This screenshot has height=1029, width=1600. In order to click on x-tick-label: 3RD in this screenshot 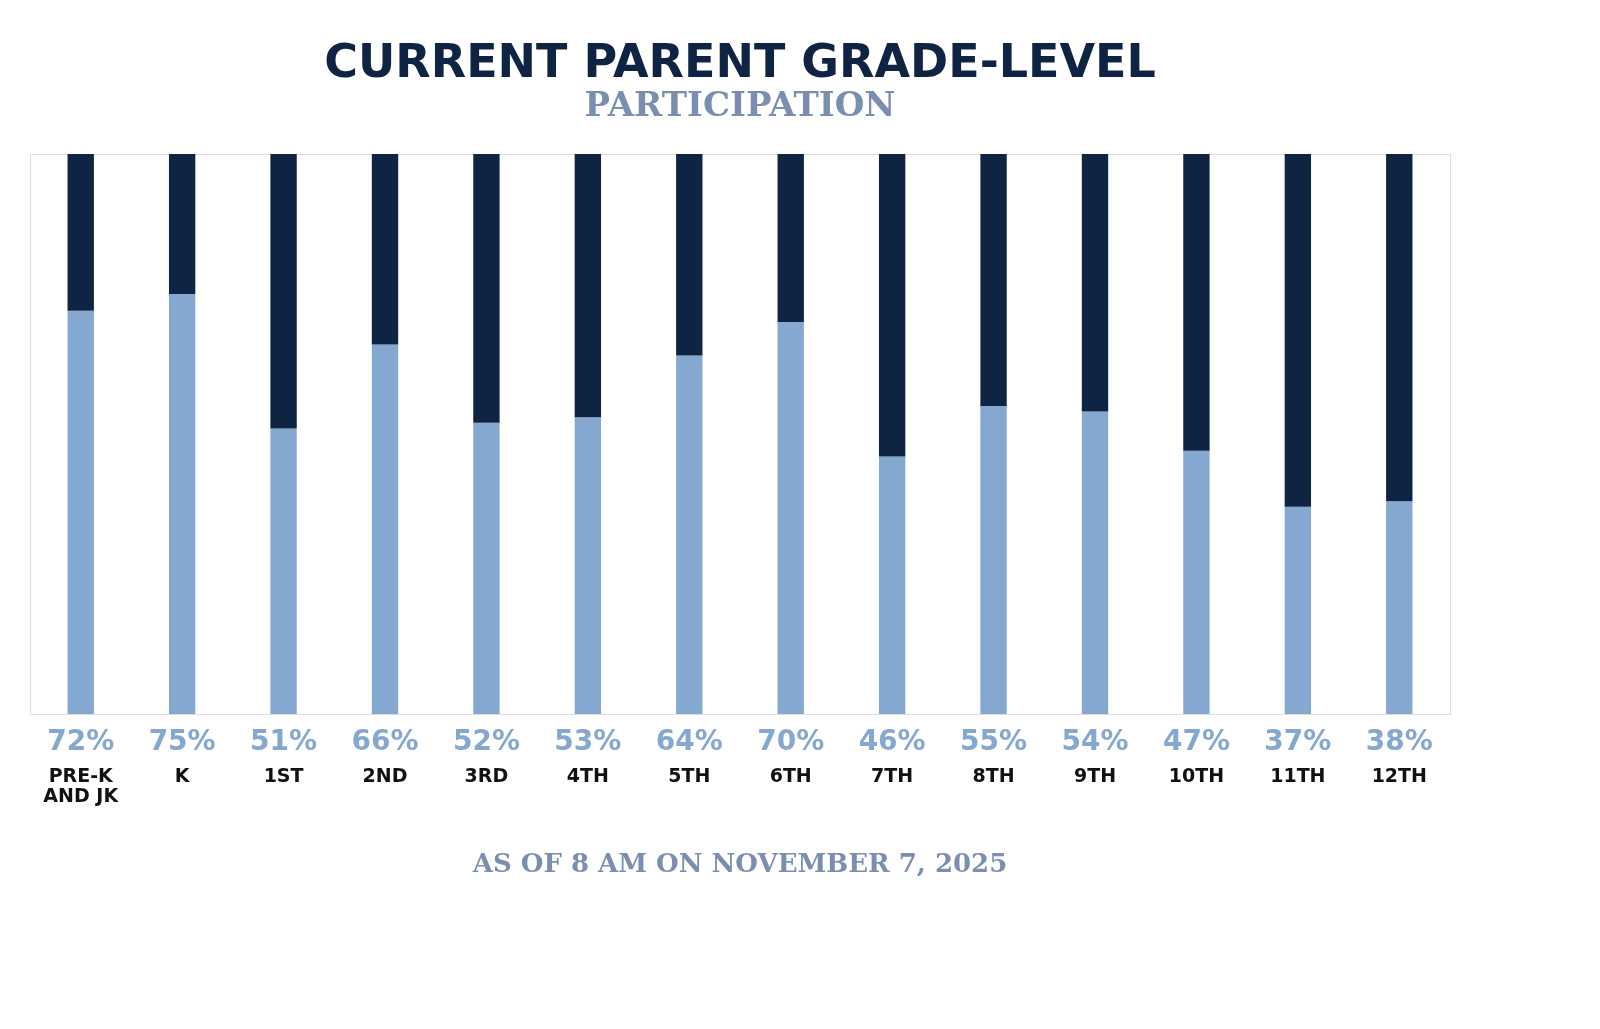, I will do `click(486, 774)`.